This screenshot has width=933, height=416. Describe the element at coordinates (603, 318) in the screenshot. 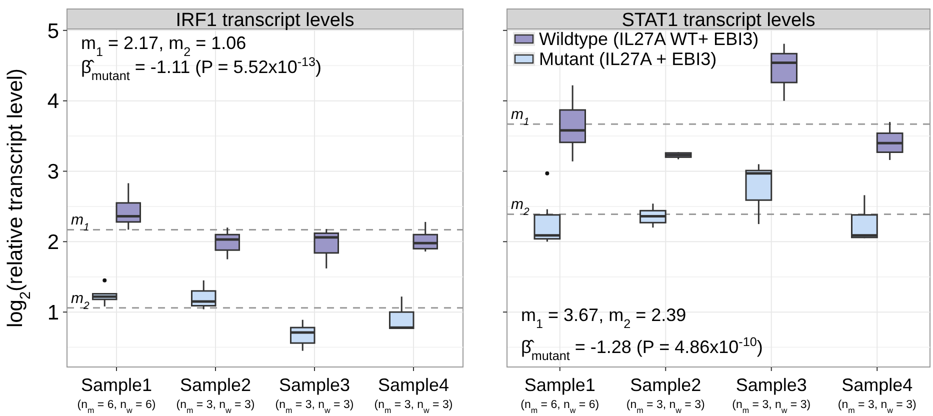

I see `annotation: m$_{1}$ = 3.67, m$_{2}$ = 2.39` at that location.